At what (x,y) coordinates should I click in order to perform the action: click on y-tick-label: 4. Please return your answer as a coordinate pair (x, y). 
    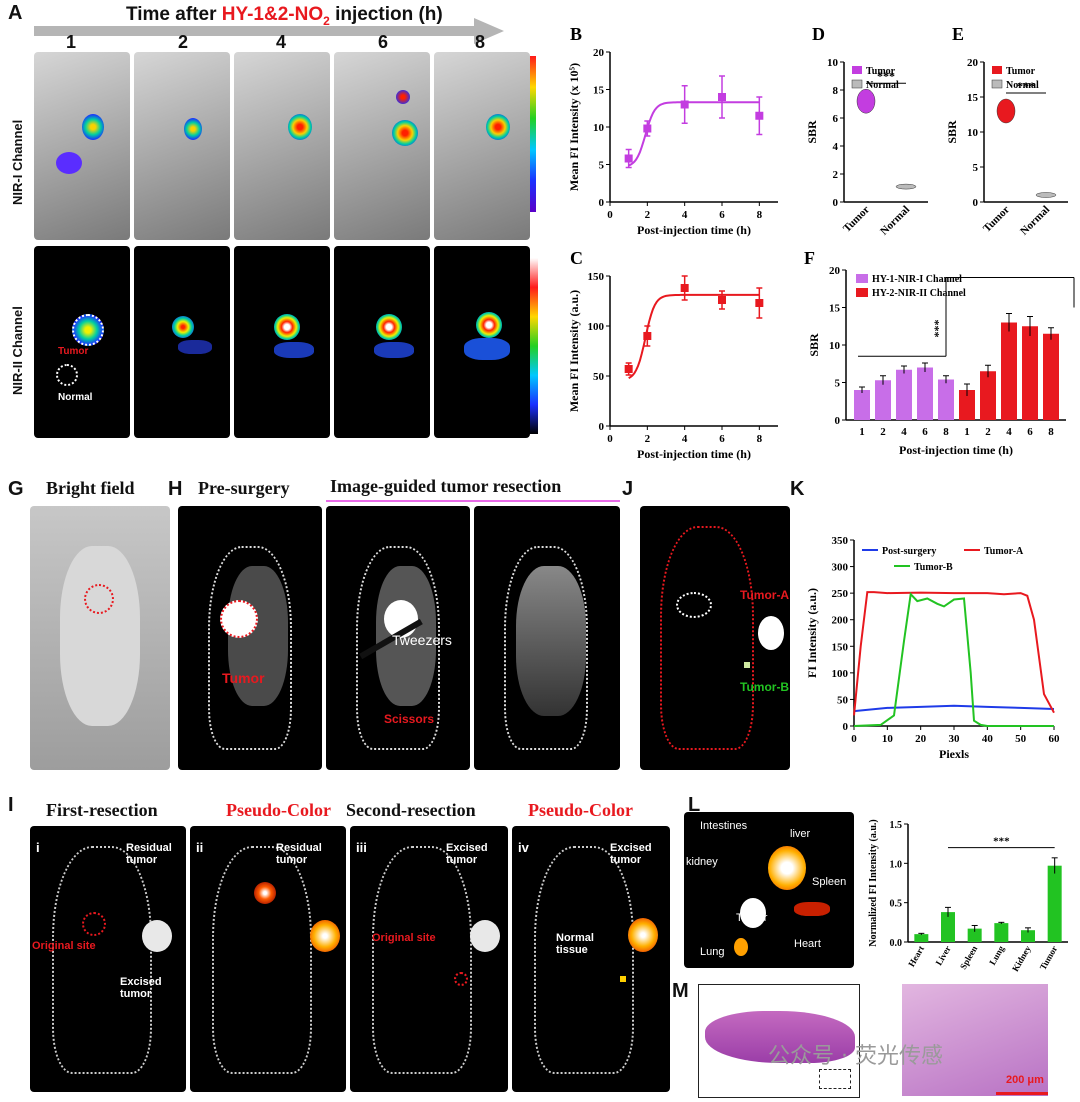
    Looking at the image, I should click on (836, 147).